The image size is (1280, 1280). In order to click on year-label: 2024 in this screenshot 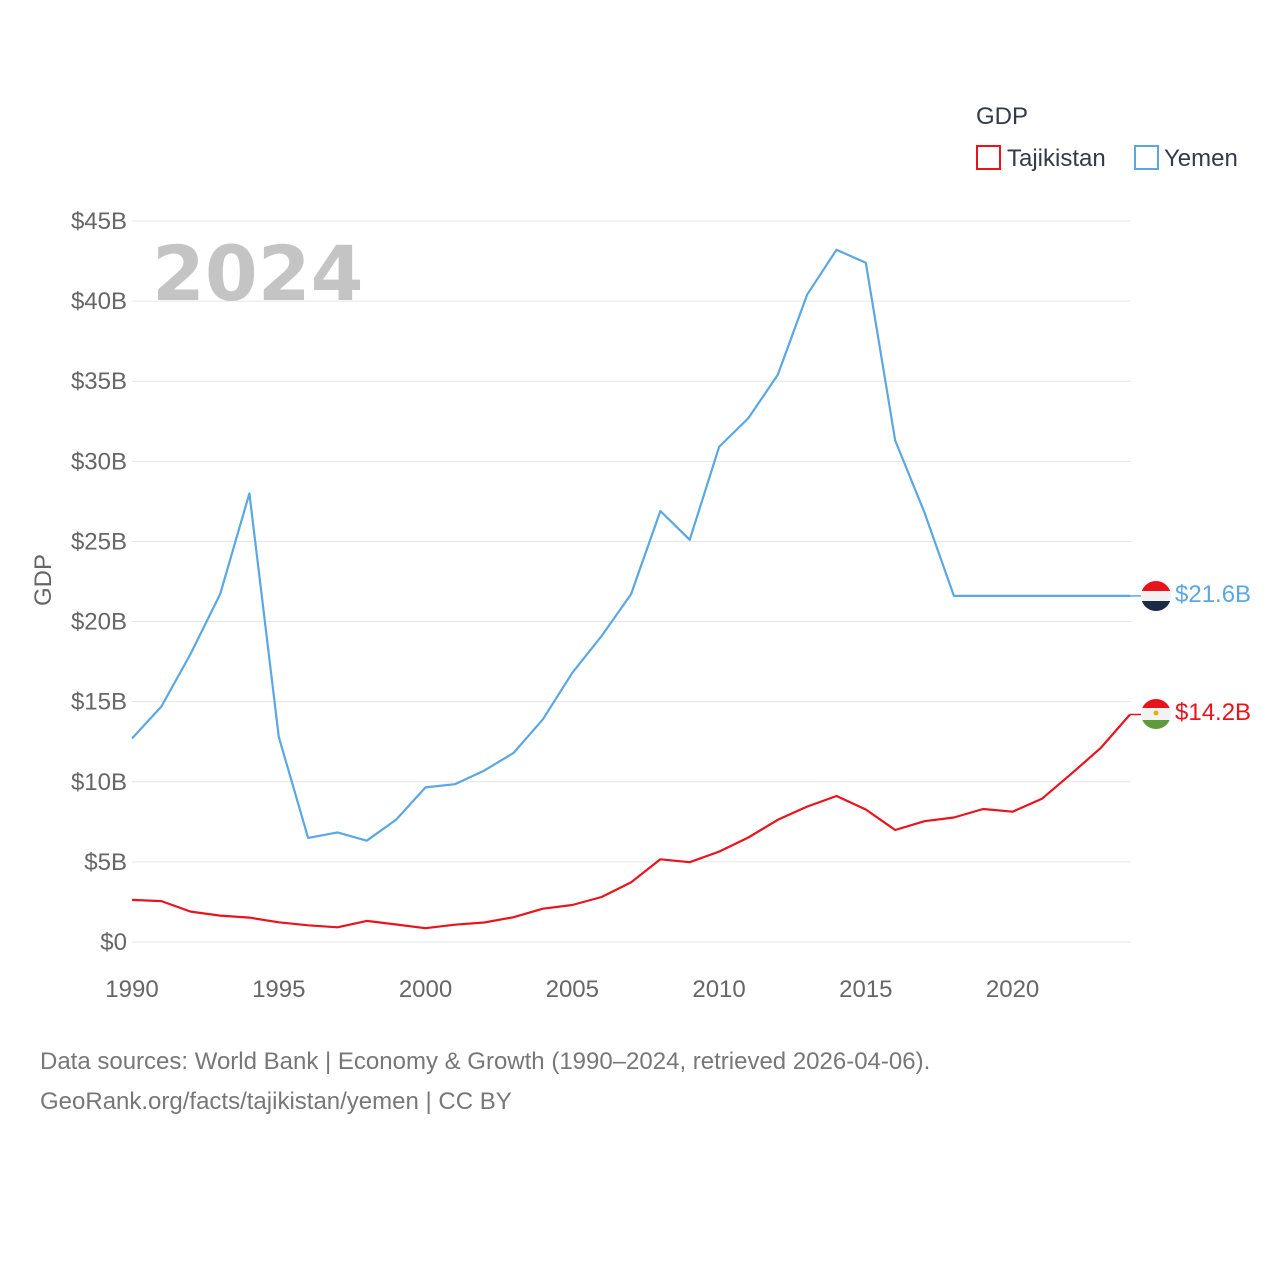, I will do `click(258, 273)`.